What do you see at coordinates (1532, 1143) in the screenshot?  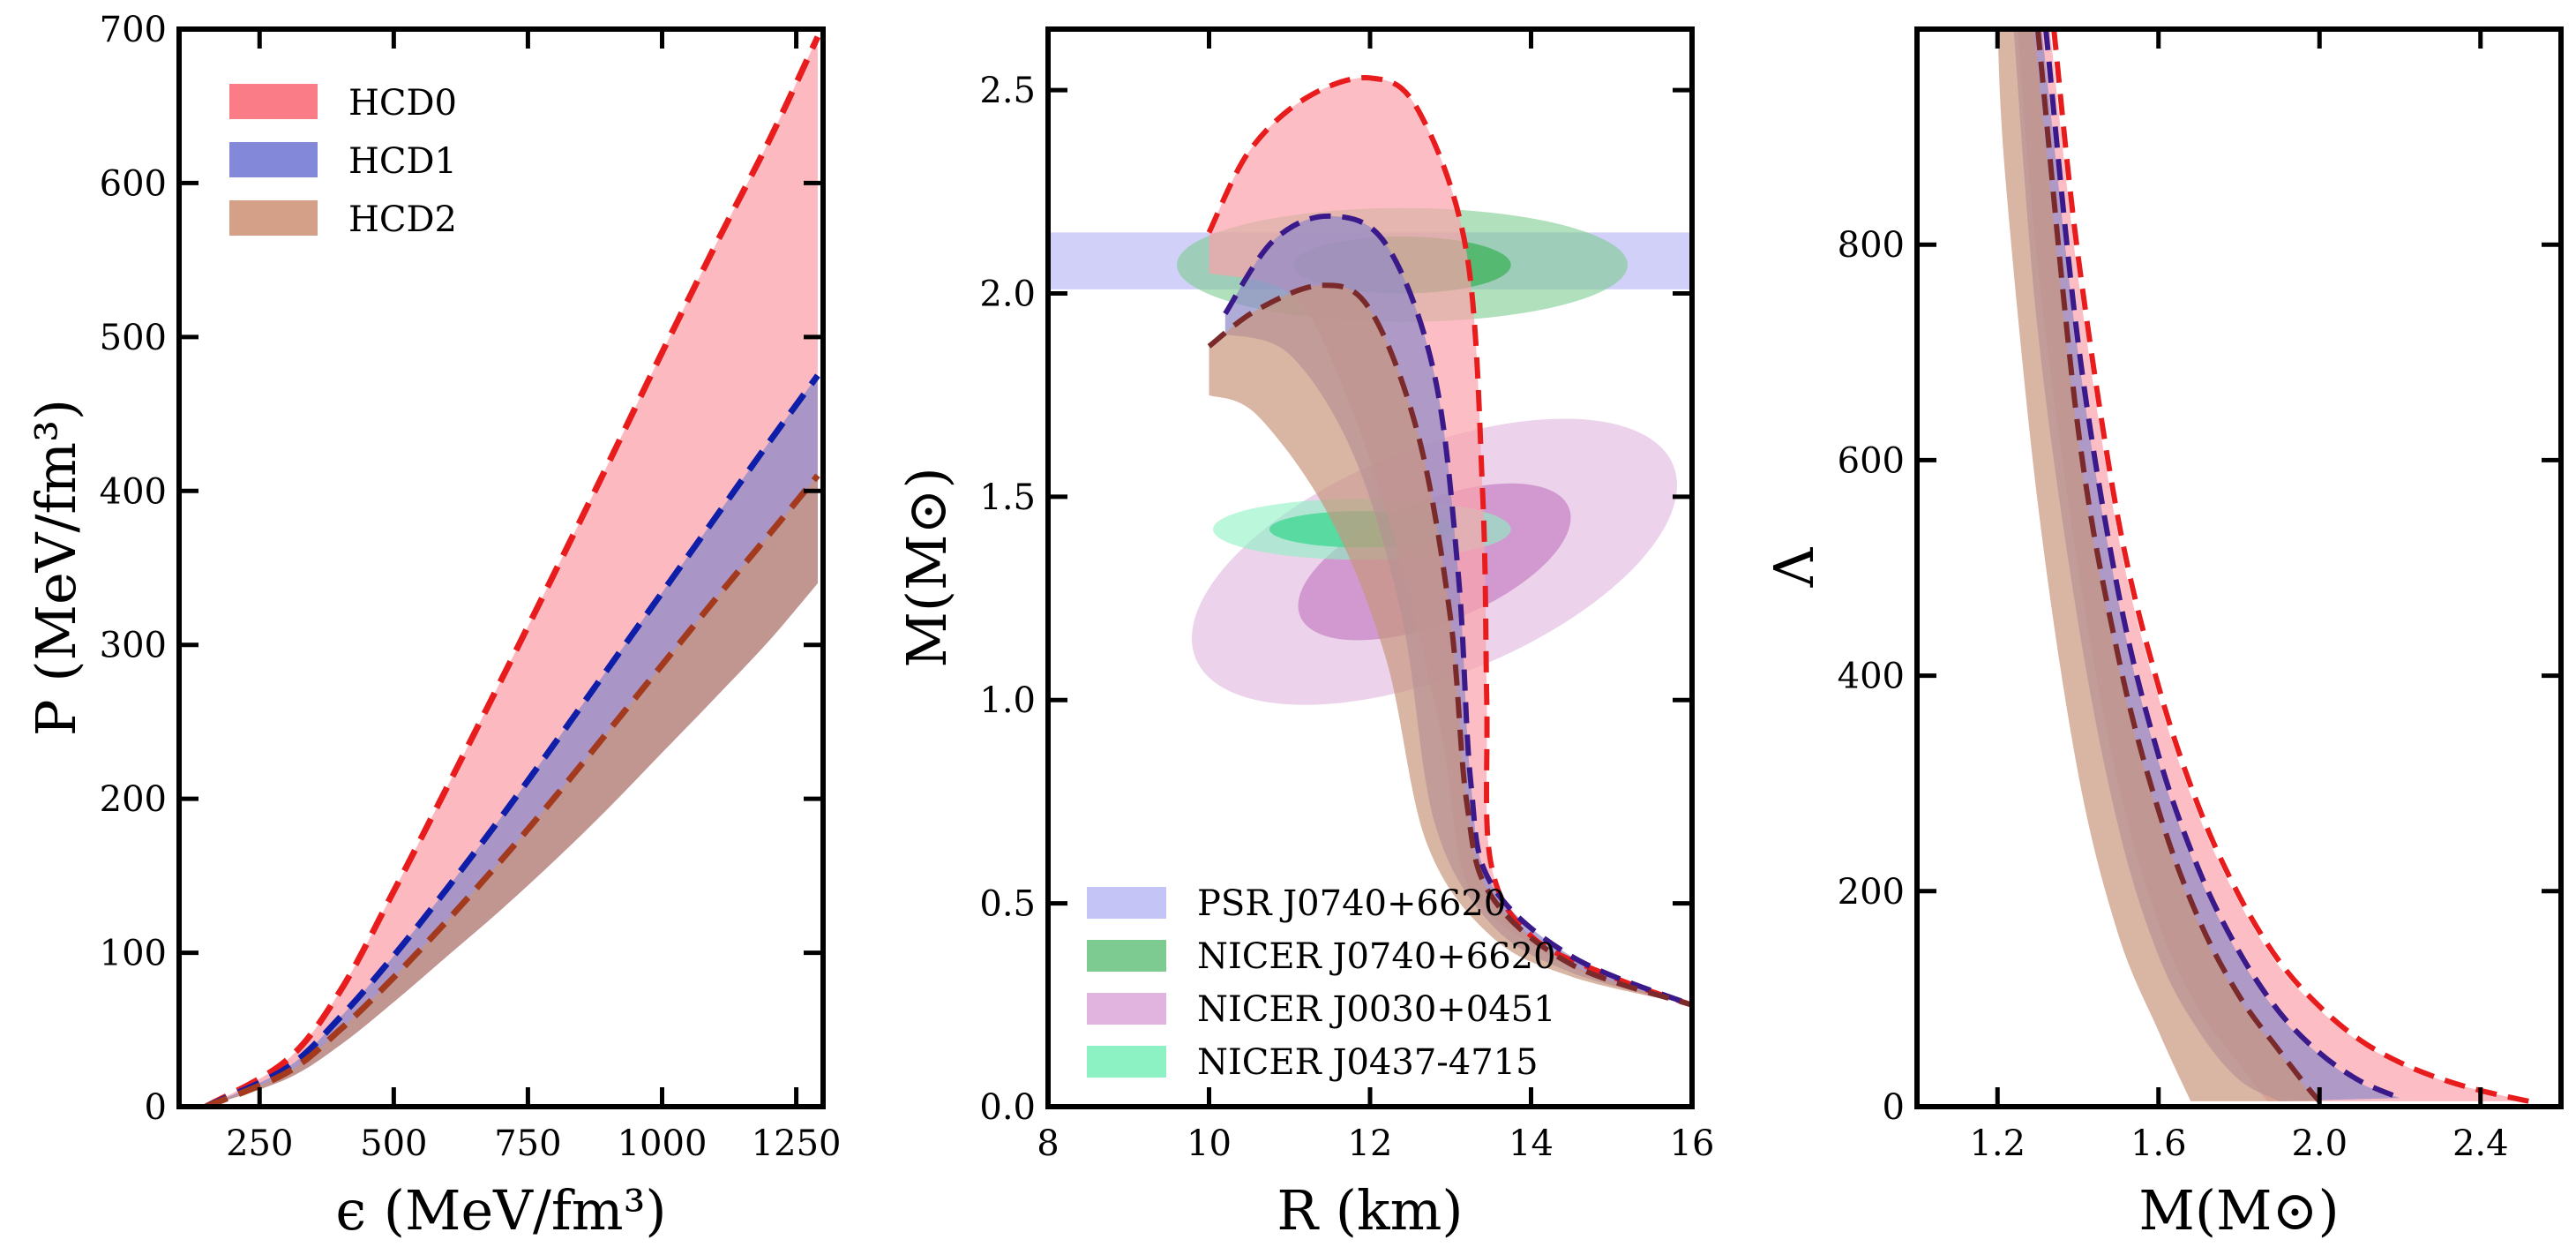 I see `xtick-label: 14` at bounding box center [1532, 1143].